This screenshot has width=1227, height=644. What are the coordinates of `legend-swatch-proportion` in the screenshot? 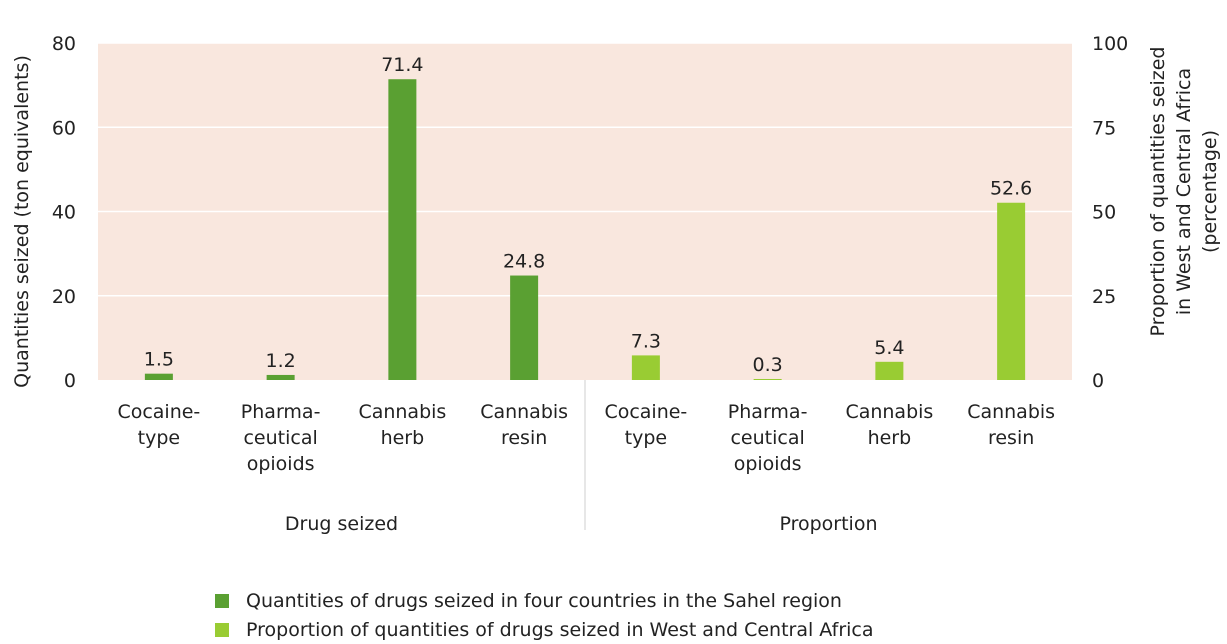 It's located at (222, 629).